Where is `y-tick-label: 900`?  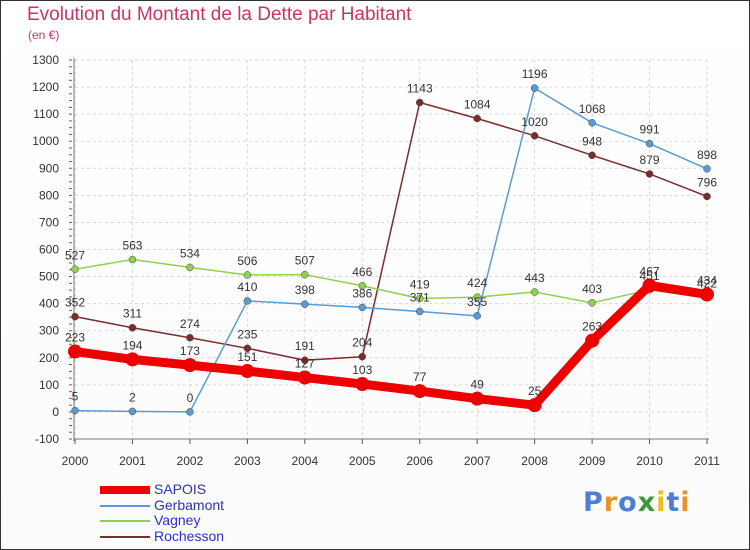 y-tick-label: 900 is located at coordinates (49, 168).